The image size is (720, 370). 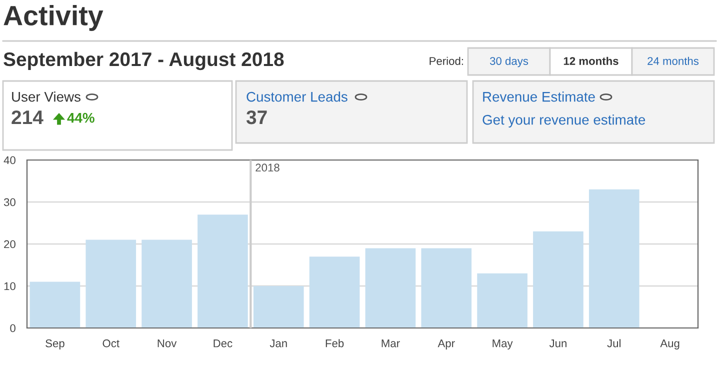 What do you see at coordinates (10, 202) in the screenshot?
I see `y-tick-label: 30` at bounding box center [10, 202].